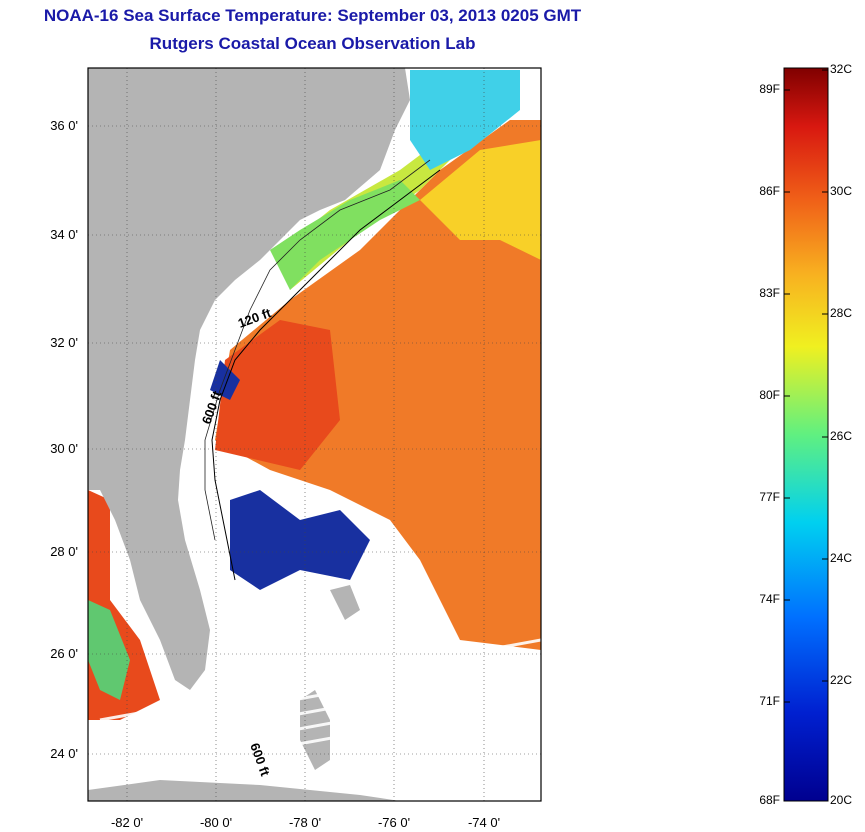 The image size is (865, 832). Describe the element at coordinates (277, 395) in the screenshot. I see `hot-water-patch` at that location.